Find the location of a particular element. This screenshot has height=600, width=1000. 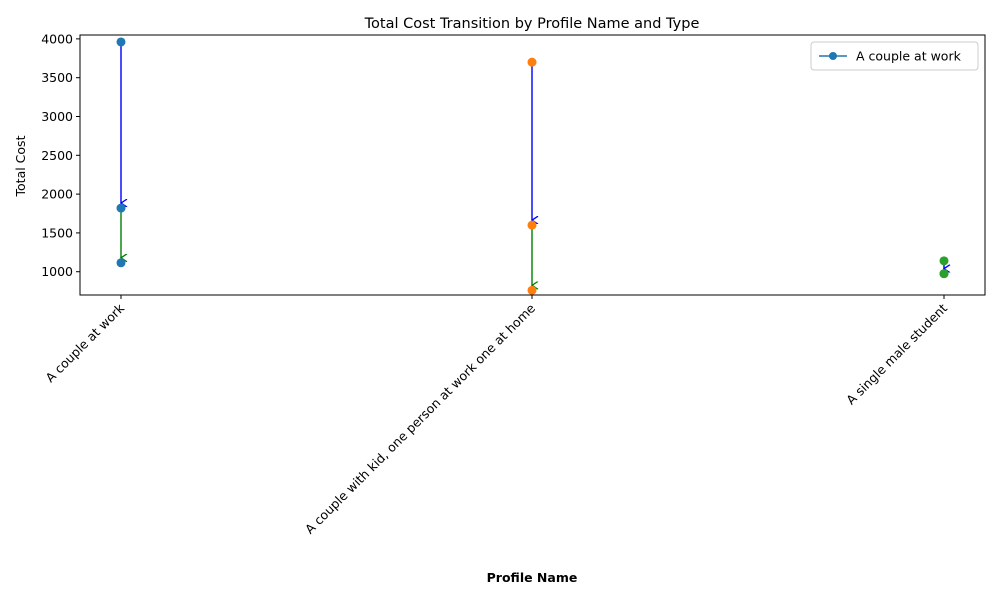

y-axis-label: Total Cost is located at coordinates (20, 166).